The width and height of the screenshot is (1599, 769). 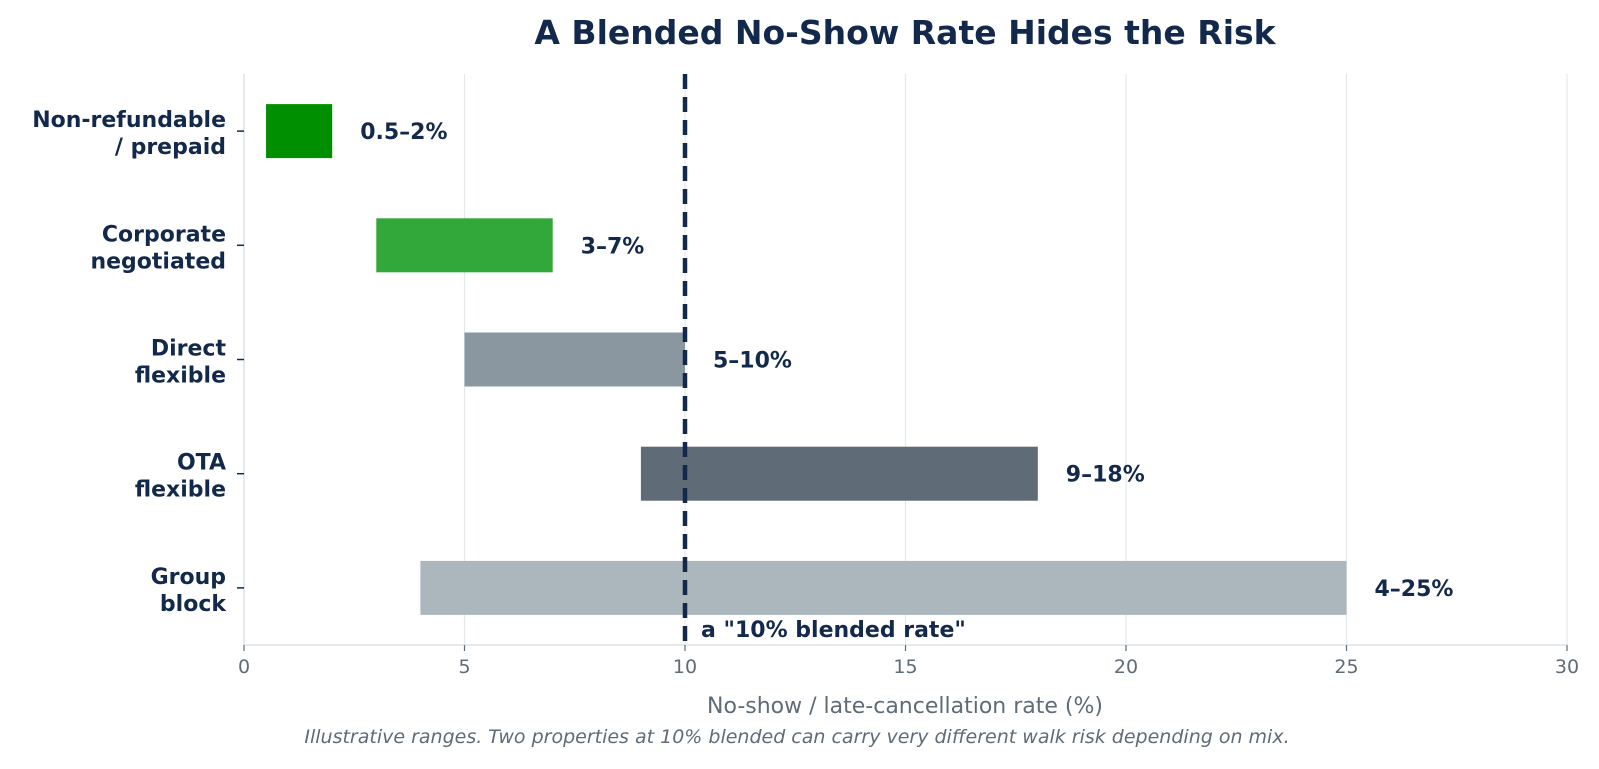 What do you see at coordinates (129, 134) in the screenshot?
I see `category-label-non-refundable-prepaid: Non-refundable / prepaid` at bounding box center [129, 134].